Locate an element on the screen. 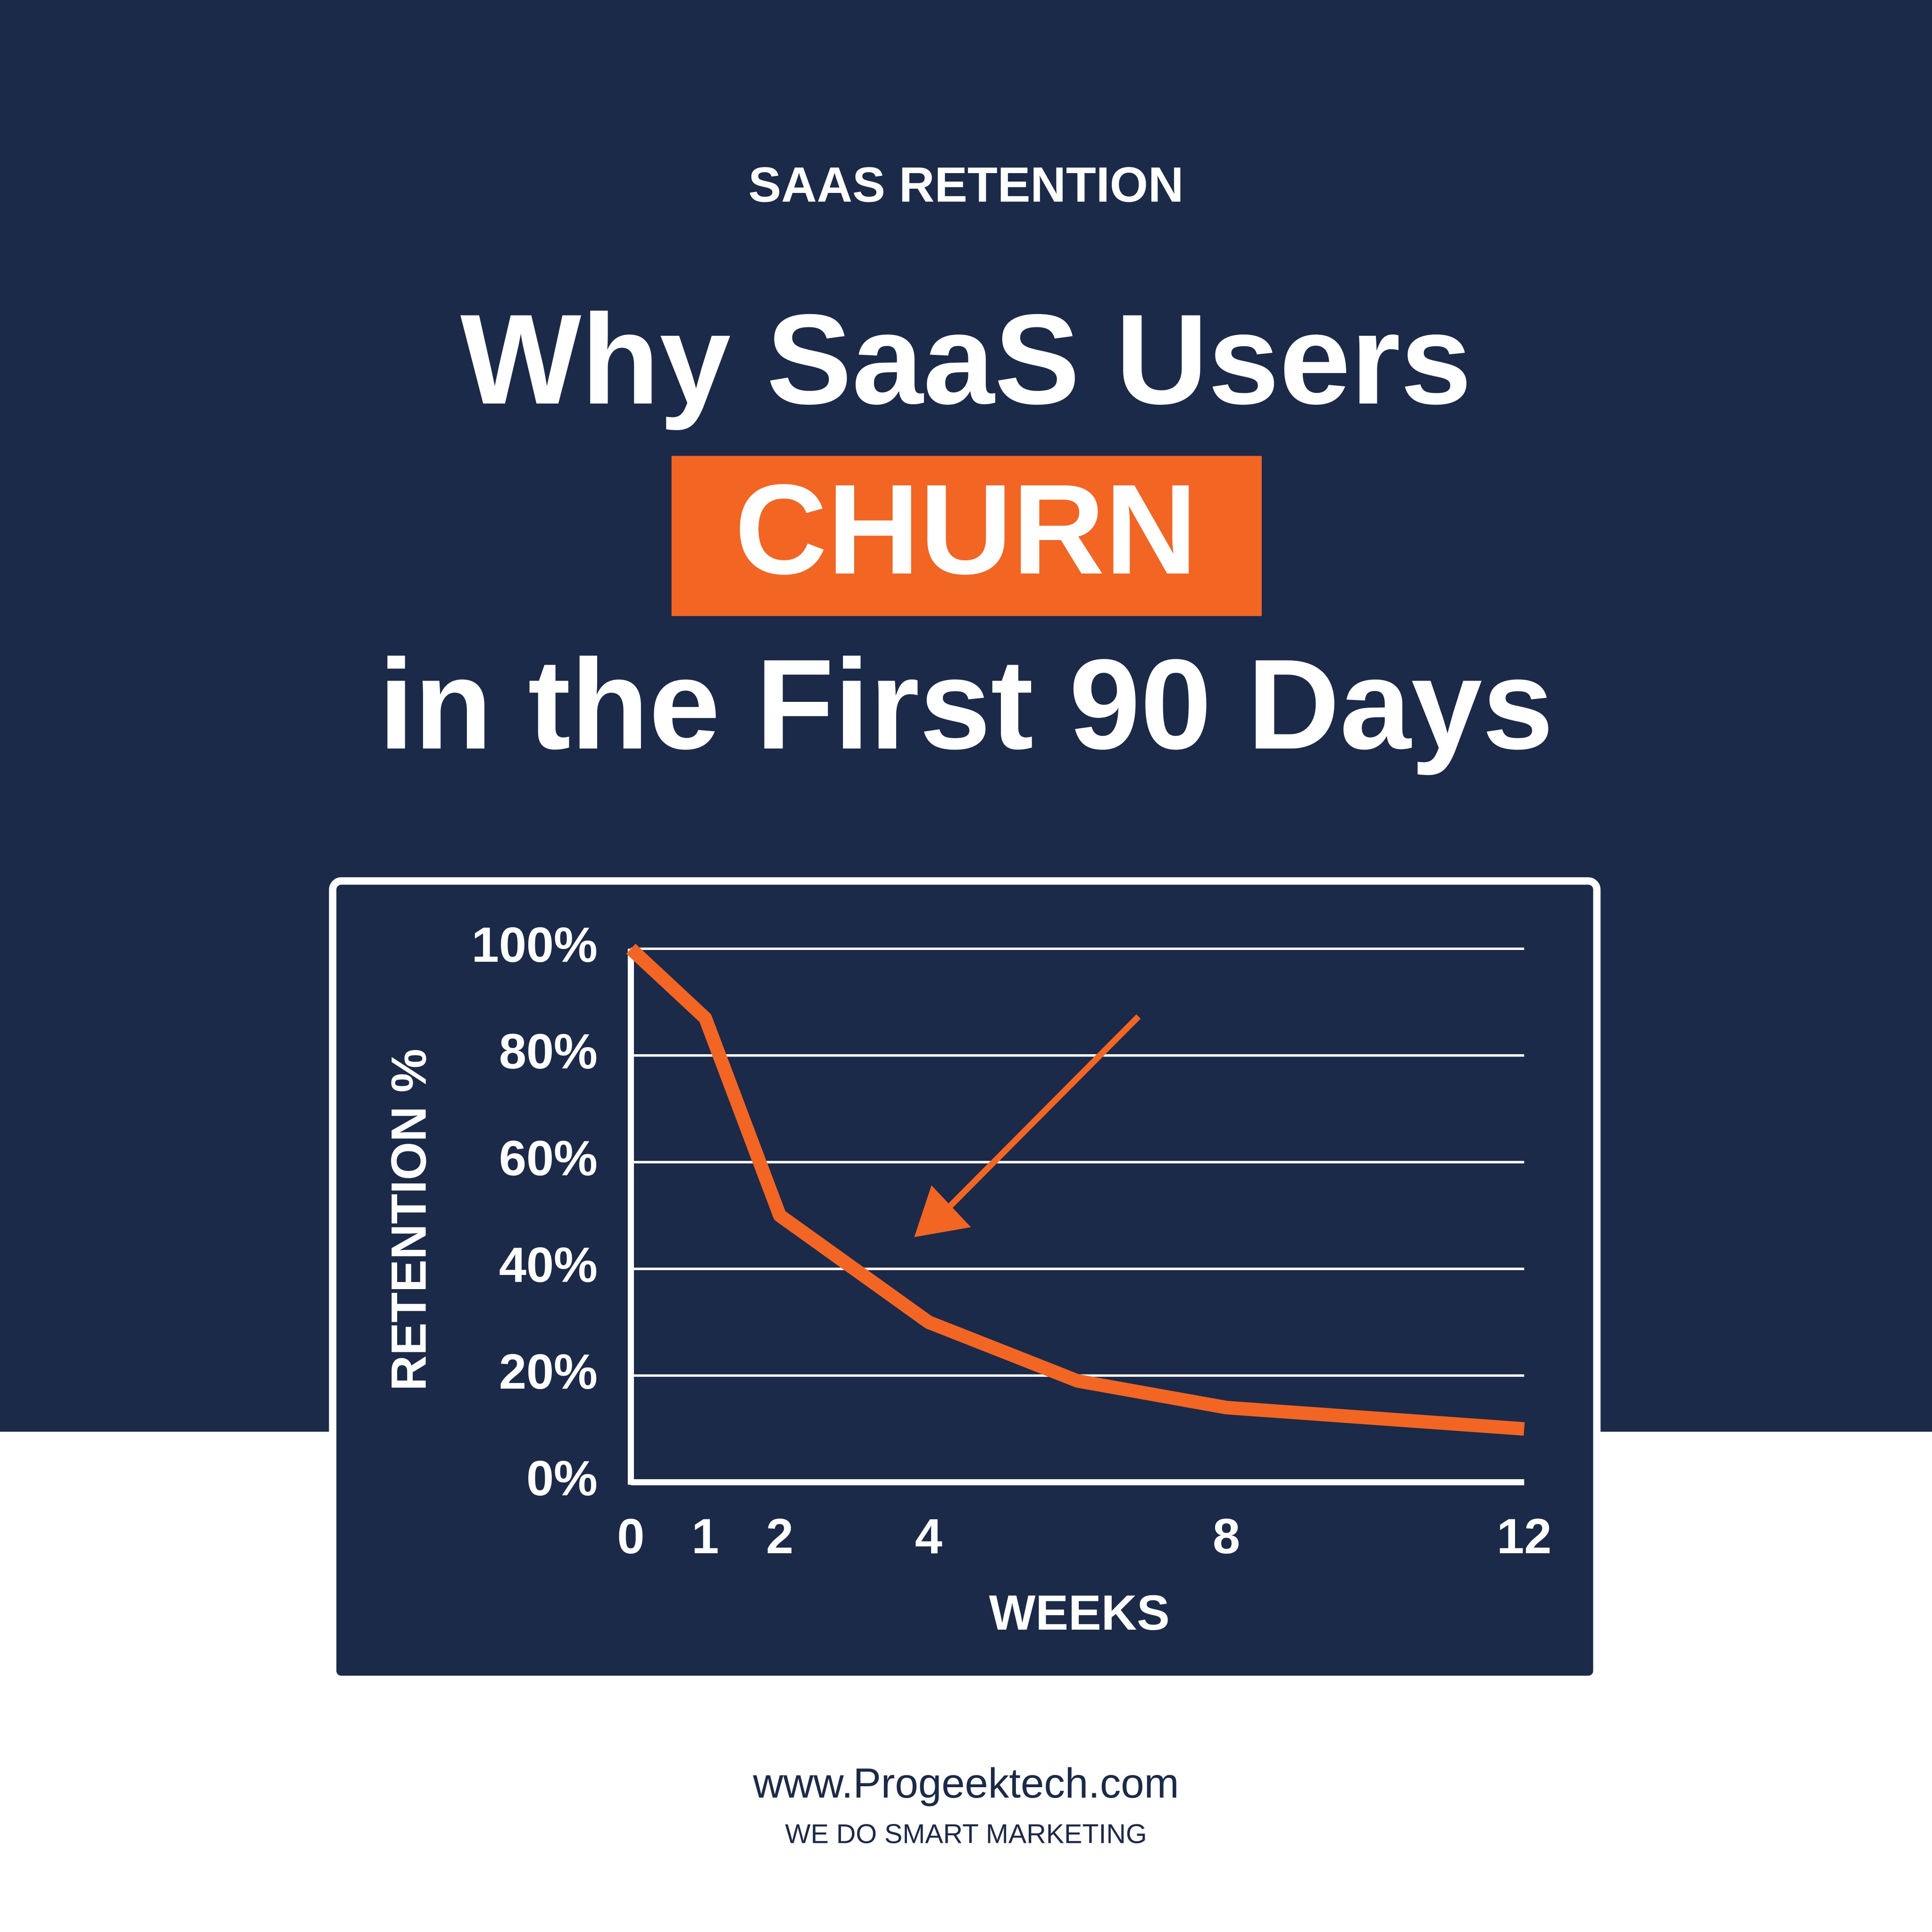 The width and height of the screenshot is (1932, 1932). arrow-shaft is located at coordinates (1037, 1118).